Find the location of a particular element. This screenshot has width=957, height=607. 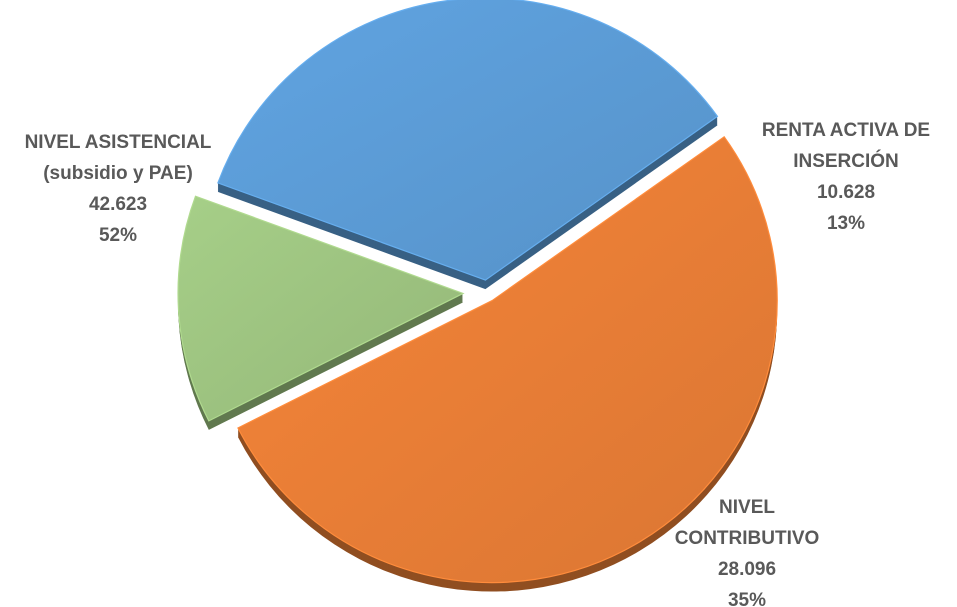

slice-value-label: 28.096 is located at coordinates (747, 569).